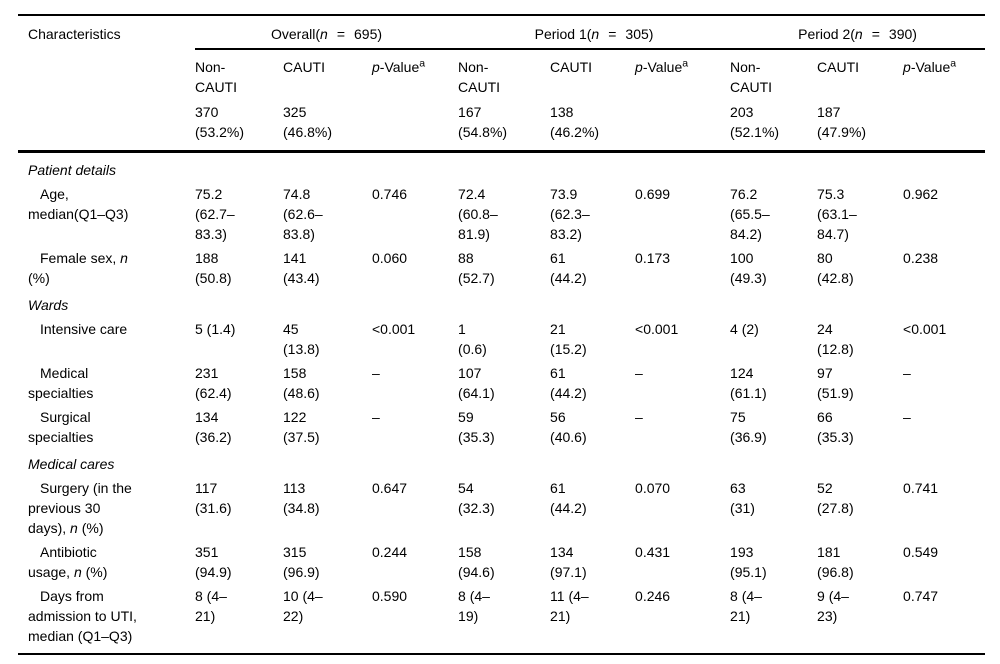  I want to click on cell-value: 0.060, so click(390, 258).